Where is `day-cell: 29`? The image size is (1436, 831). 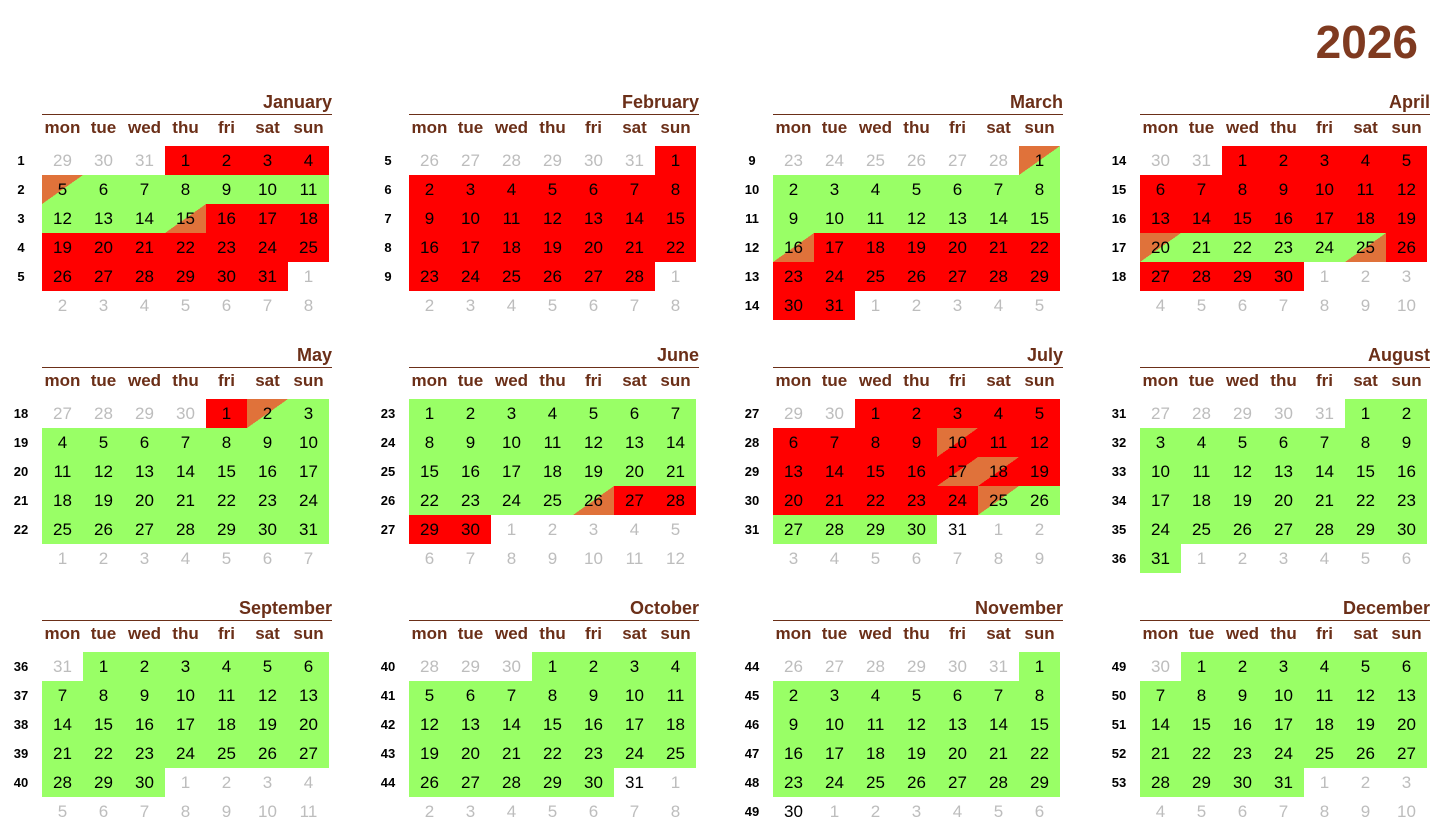
day-cell: 29 is located at coordinates (1201, 782).